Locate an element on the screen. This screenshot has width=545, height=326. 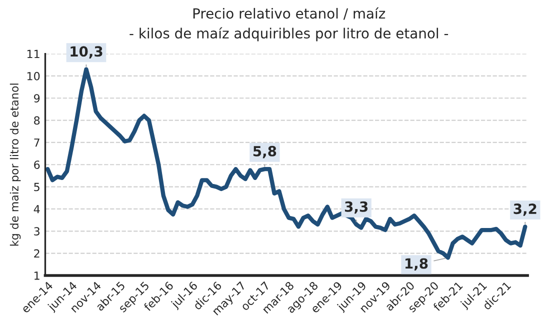
data-label: 3,3 is located at coordinates (356, 207).